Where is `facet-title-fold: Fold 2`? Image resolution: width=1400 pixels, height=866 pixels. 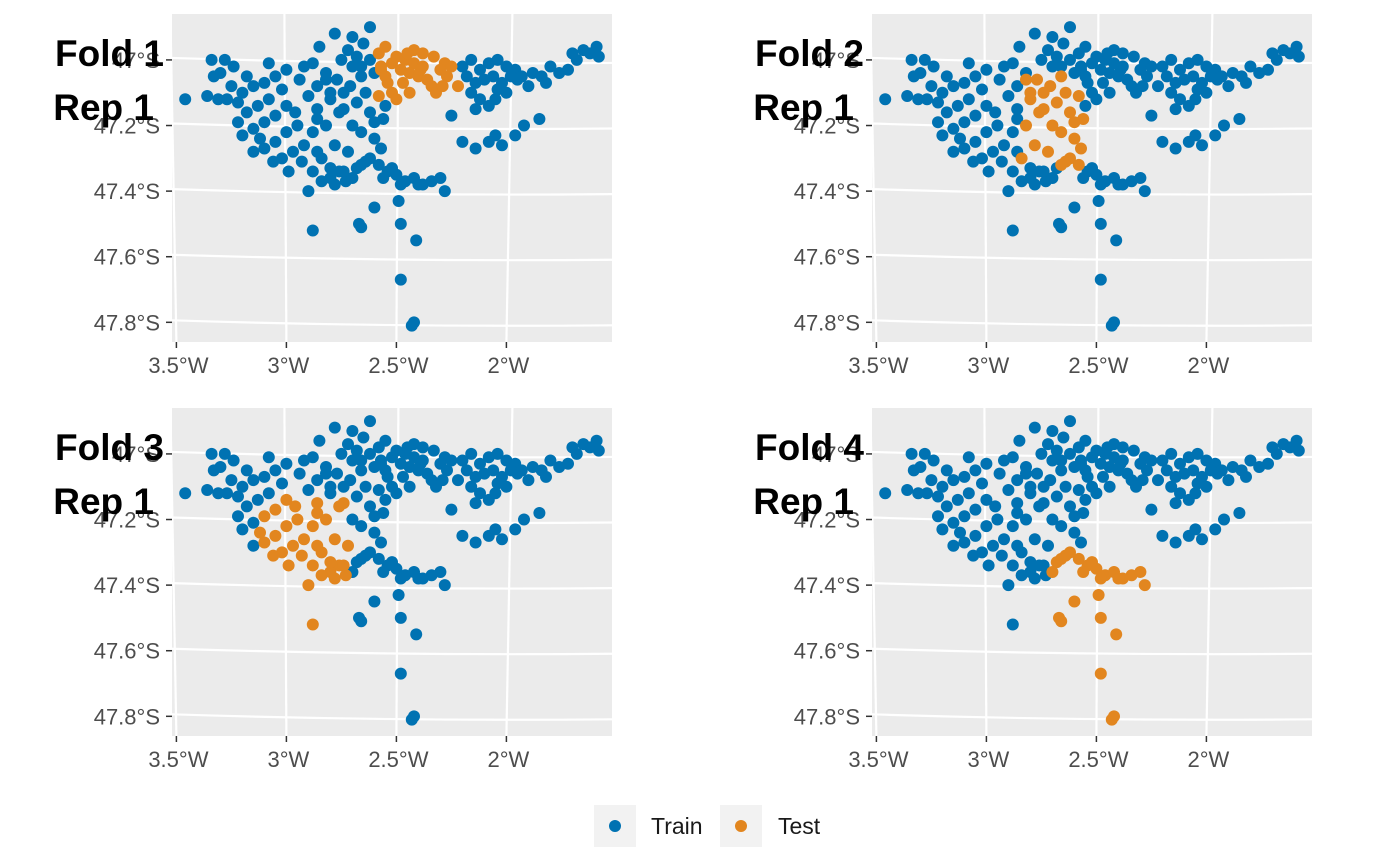
facet-title-fold: Fold 2 is located at coordinates (809, 53).